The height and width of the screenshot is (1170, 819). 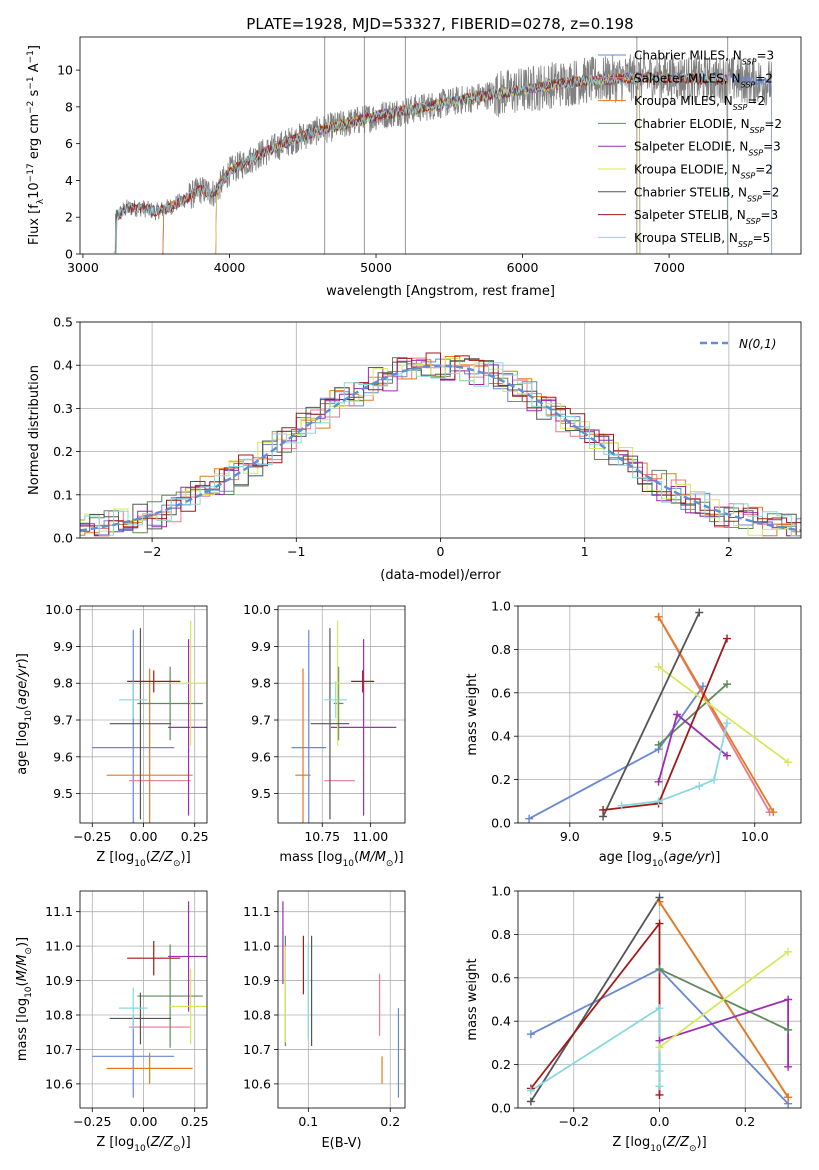 I want to click on y-tick-label: 9.5, so click(x=261, y=793).